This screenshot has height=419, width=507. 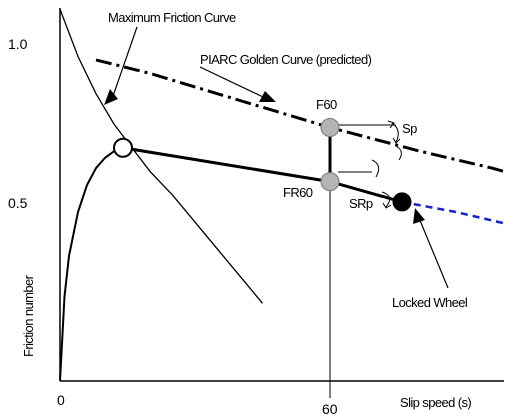 What do you see at coordinates (123, 147) in the screenshot?
I see `max-friction-point` at bounding box center [123, 147].